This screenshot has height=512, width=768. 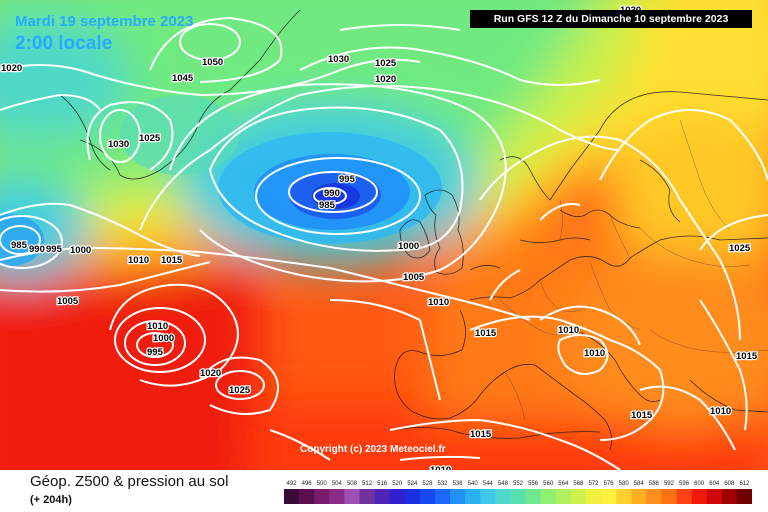 I want to click on scale-tick-label: 512, so click(x=367, y=484).